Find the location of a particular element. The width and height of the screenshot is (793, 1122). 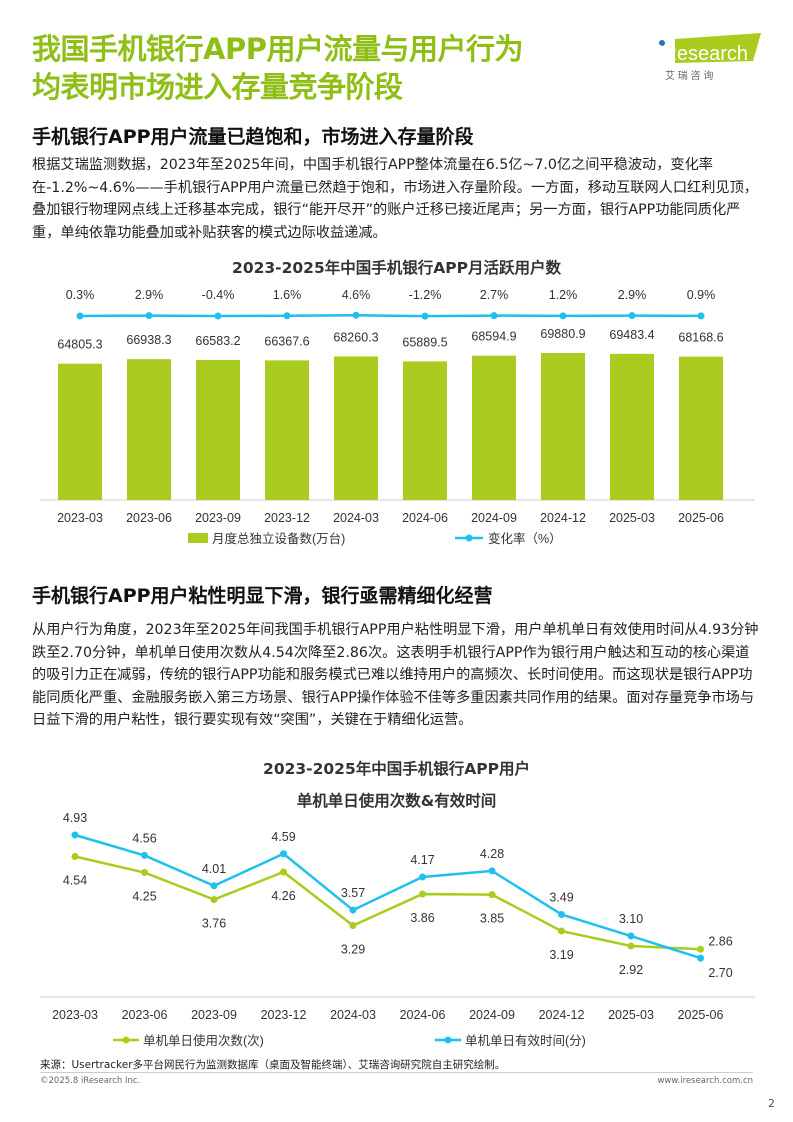

series-line is located at coordinates (387, 903).